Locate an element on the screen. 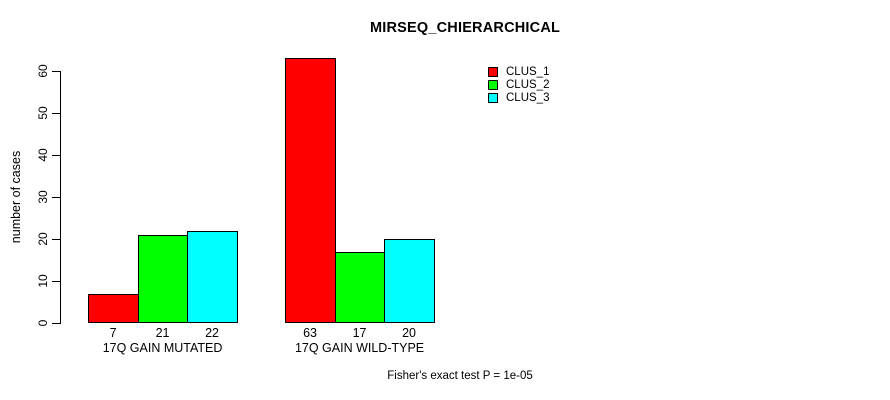 Image resolution: width=890 pixels, height=400 pixels. bar-value-label: 63 is located at coordinates (310, 333).